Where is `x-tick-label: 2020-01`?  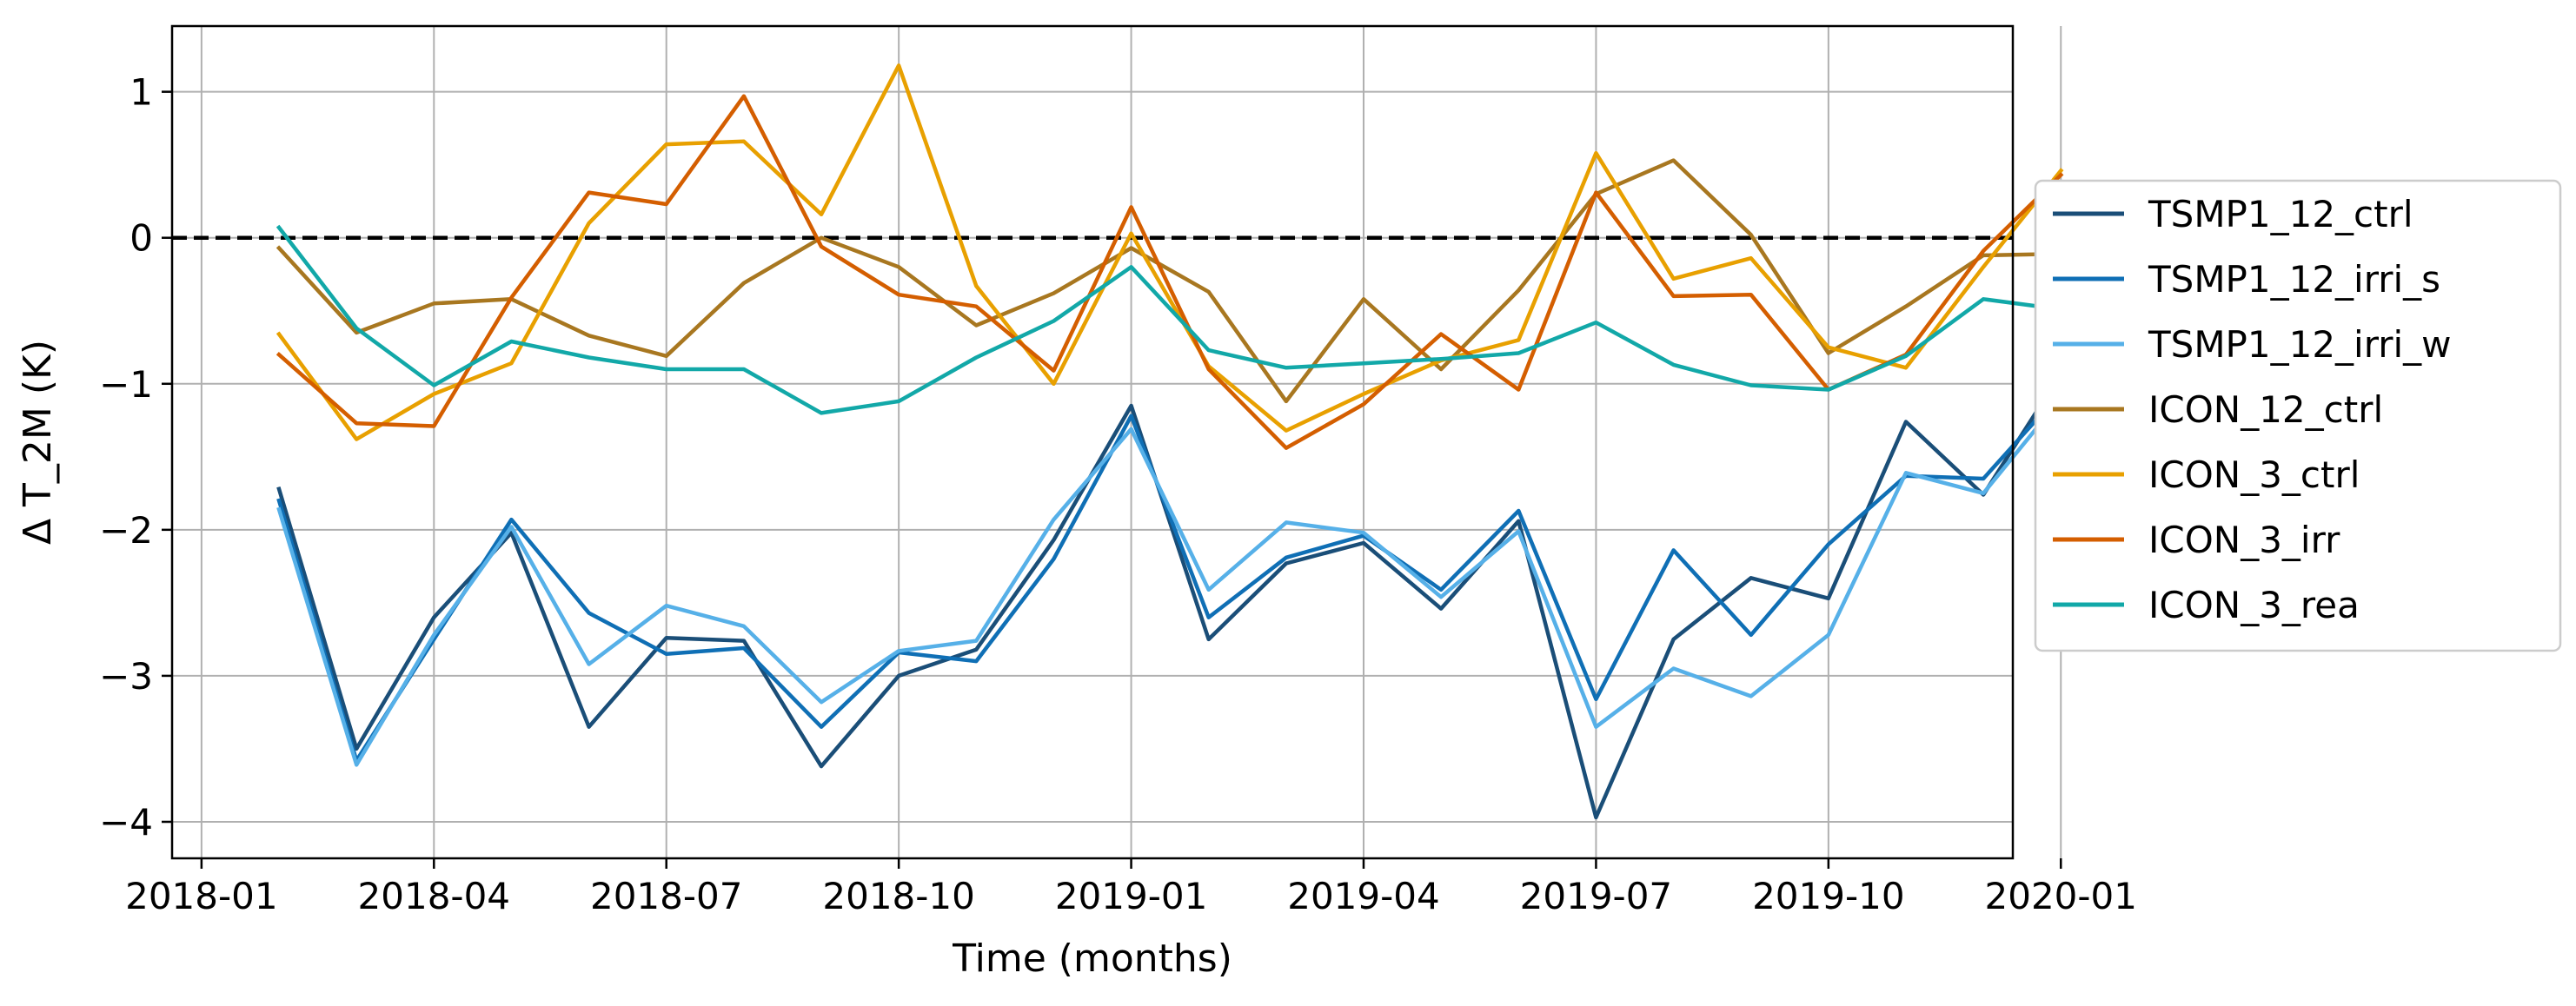
x-tick-label: 2020-01 is located at coordinates (2061, 896).